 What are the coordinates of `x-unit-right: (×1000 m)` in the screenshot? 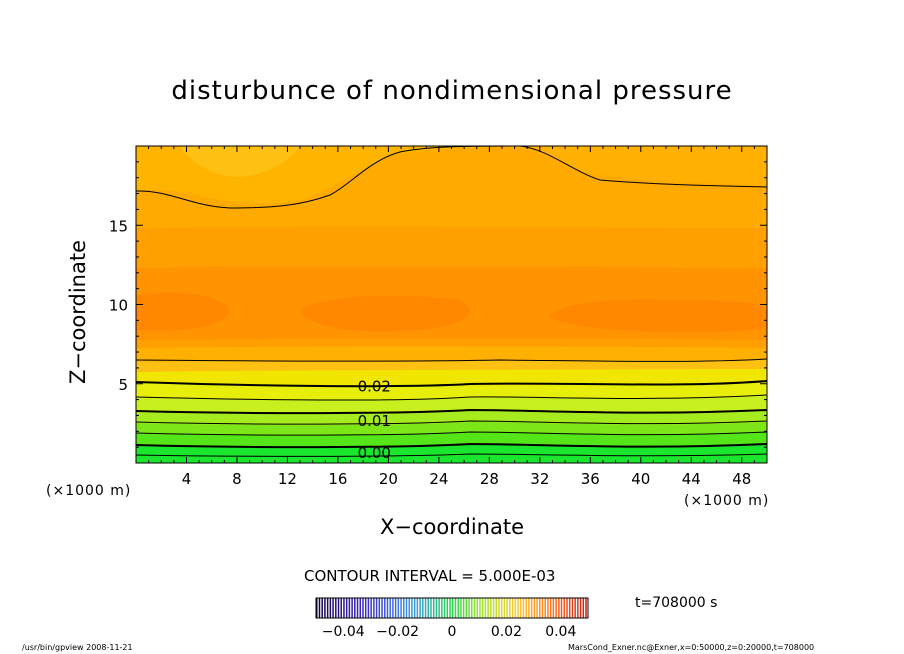 It's located at (727, 501).